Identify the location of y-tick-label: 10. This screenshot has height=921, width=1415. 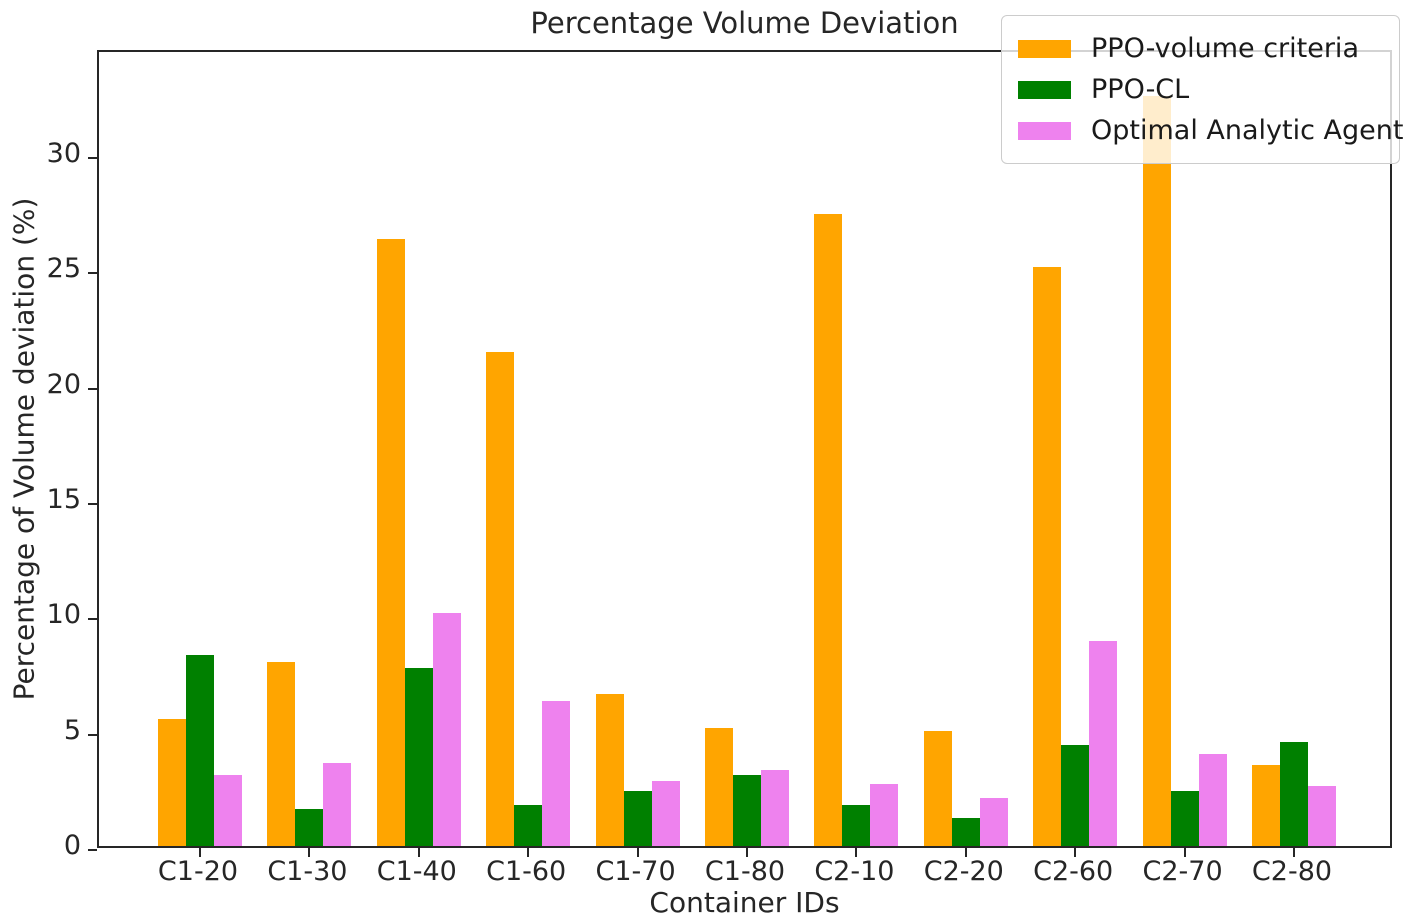
(63, 615).